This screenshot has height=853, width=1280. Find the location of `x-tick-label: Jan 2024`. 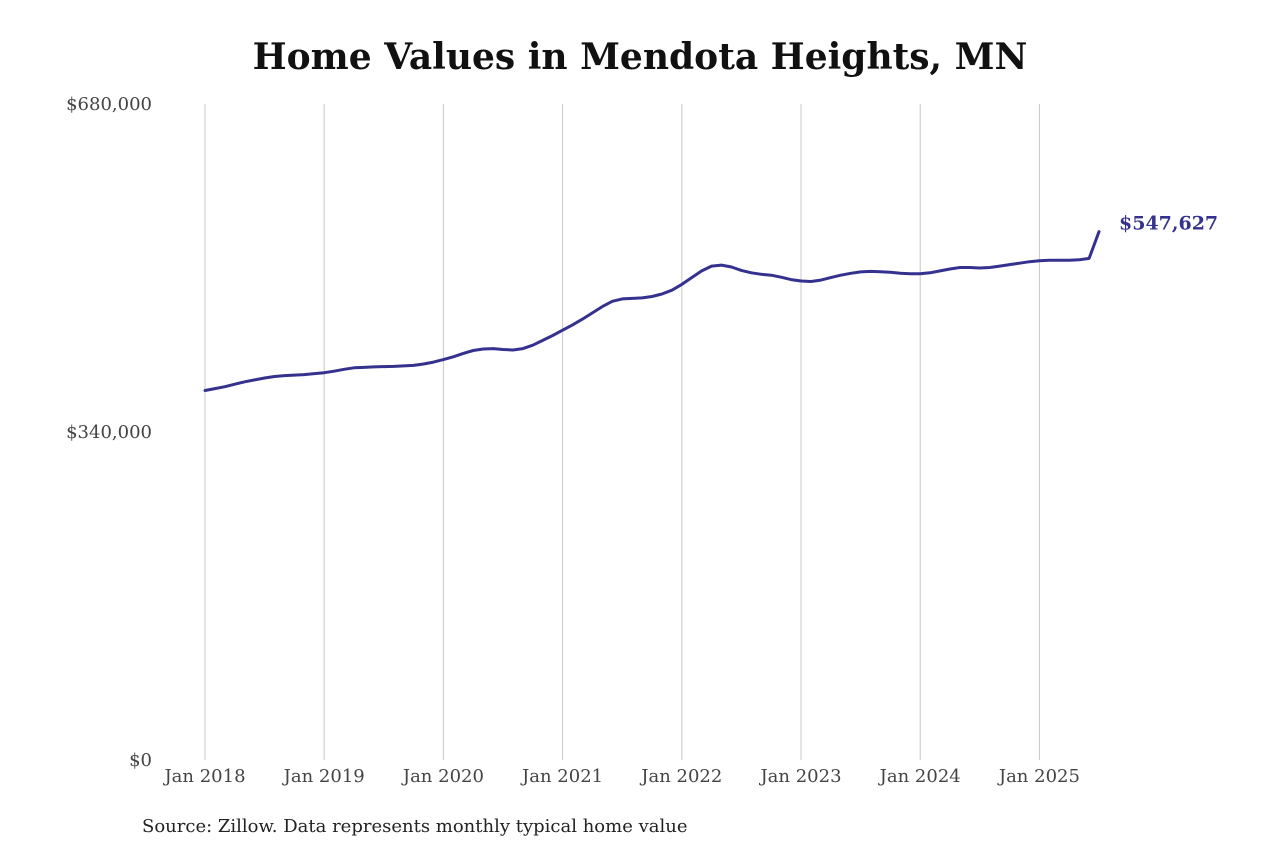

x-tick-label: Jan 2024 is located at coordinates (919, 776).